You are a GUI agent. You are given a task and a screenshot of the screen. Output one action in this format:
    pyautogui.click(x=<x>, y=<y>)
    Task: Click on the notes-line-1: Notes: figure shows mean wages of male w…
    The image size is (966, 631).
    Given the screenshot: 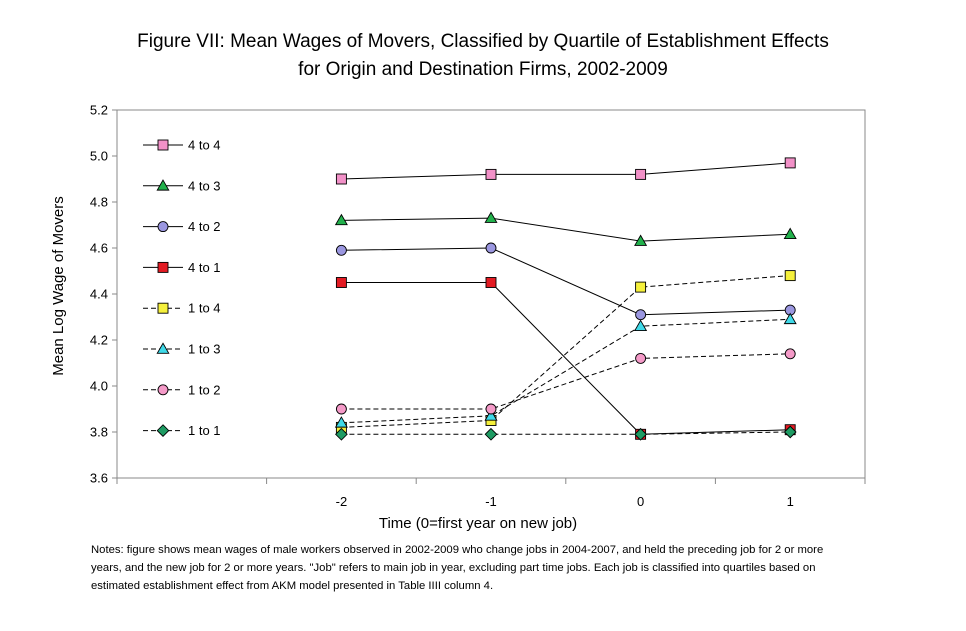 What is the action you would take?
    pyautogui.click(x=457, y=550)
    